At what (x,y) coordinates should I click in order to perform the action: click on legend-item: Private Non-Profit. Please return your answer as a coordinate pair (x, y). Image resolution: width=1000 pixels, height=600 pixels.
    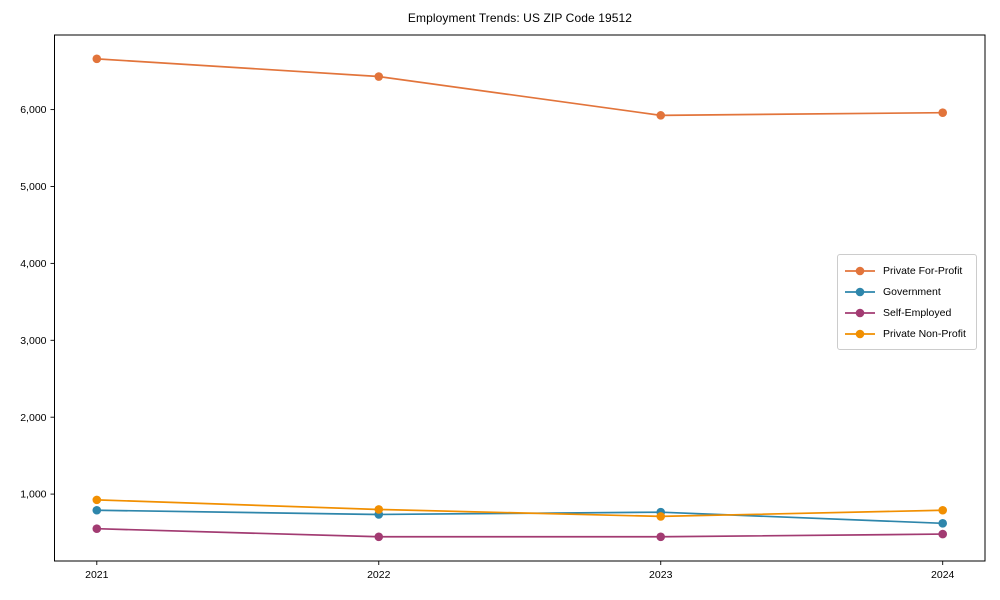
    Looking at the image, I should click on (907, 333).